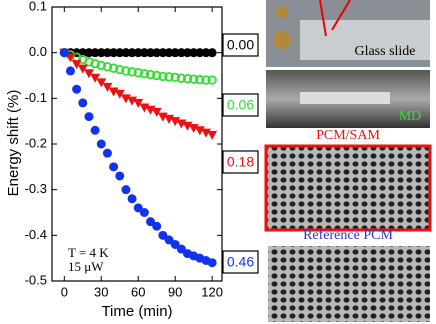  I want to click on photo-marker, so click(341, 15).